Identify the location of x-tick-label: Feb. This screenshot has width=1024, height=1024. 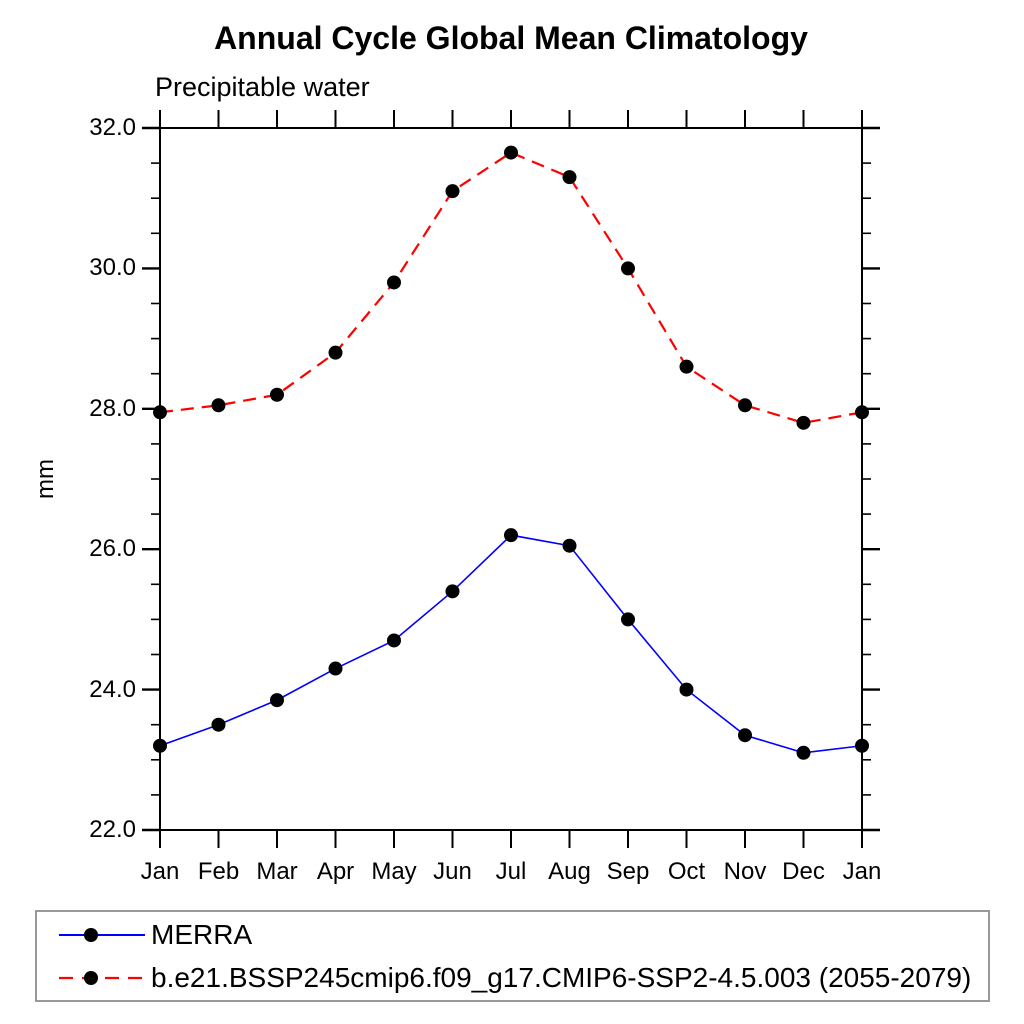
(218, 871).